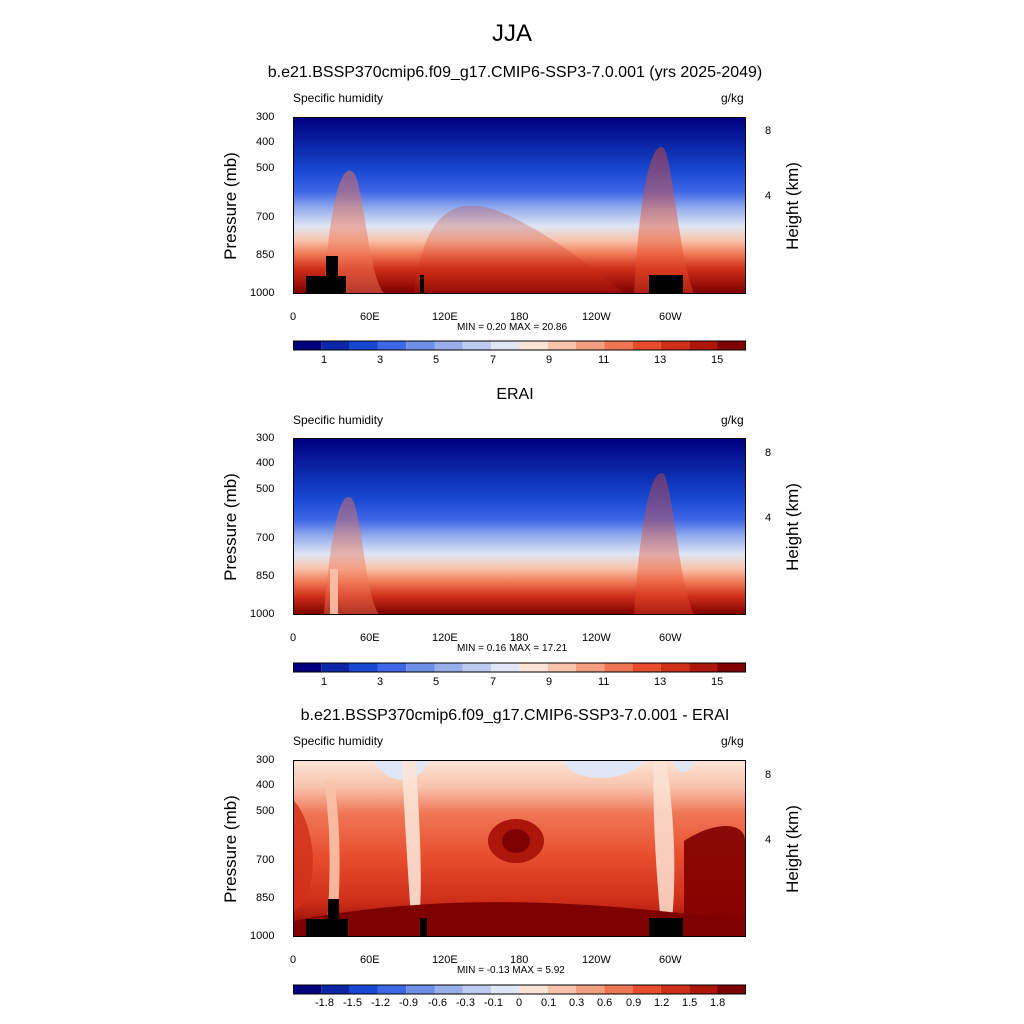 The height and width of the screenshot is (1024, 1024). Describe the element at coordinates (768, 775) in the screenshot. I see `panel-3-ytick-right: 8` at that location.